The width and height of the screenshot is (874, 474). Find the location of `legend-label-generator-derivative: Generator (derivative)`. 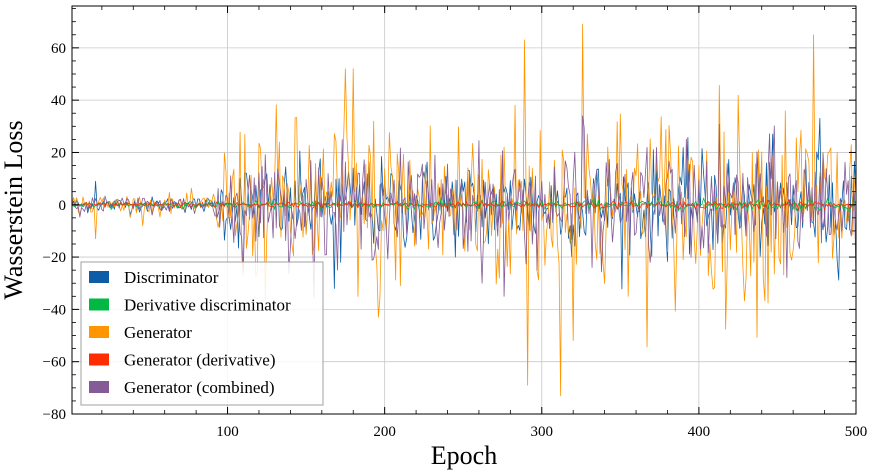

legend-label-generator-derivative: Generator (derivative) is located at coordinates (200, 360).